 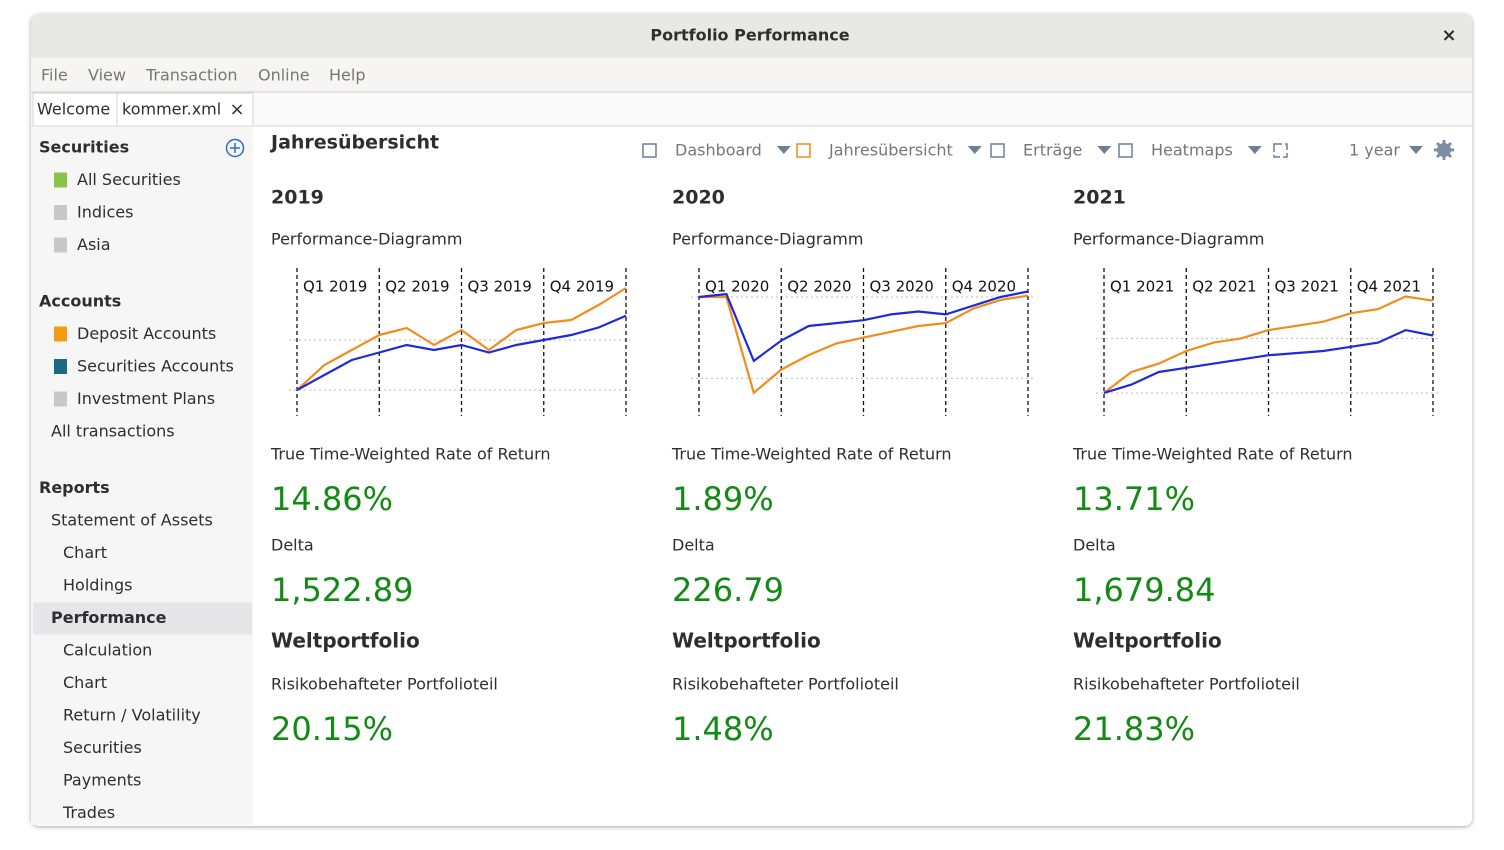 I want to click on tab-bar, so click(x=751, y=109).